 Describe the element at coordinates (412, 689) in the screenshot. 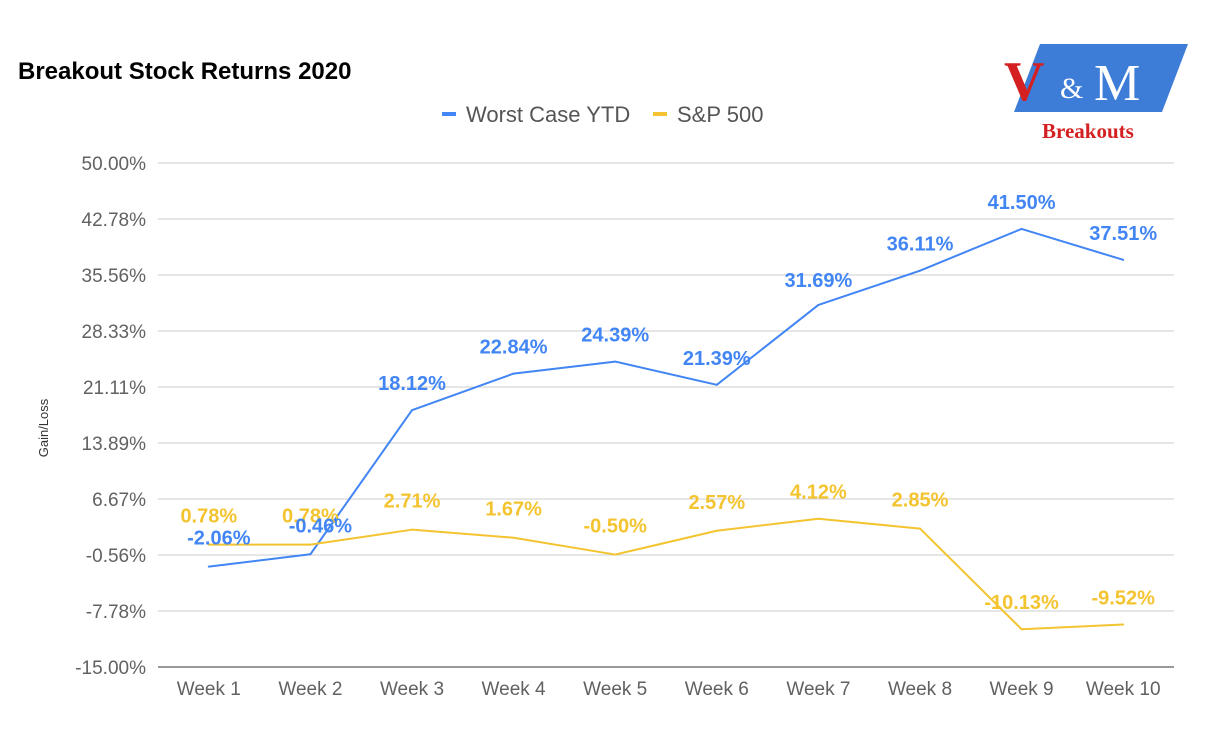

I see `x-tick-label: Week 3` at that location.